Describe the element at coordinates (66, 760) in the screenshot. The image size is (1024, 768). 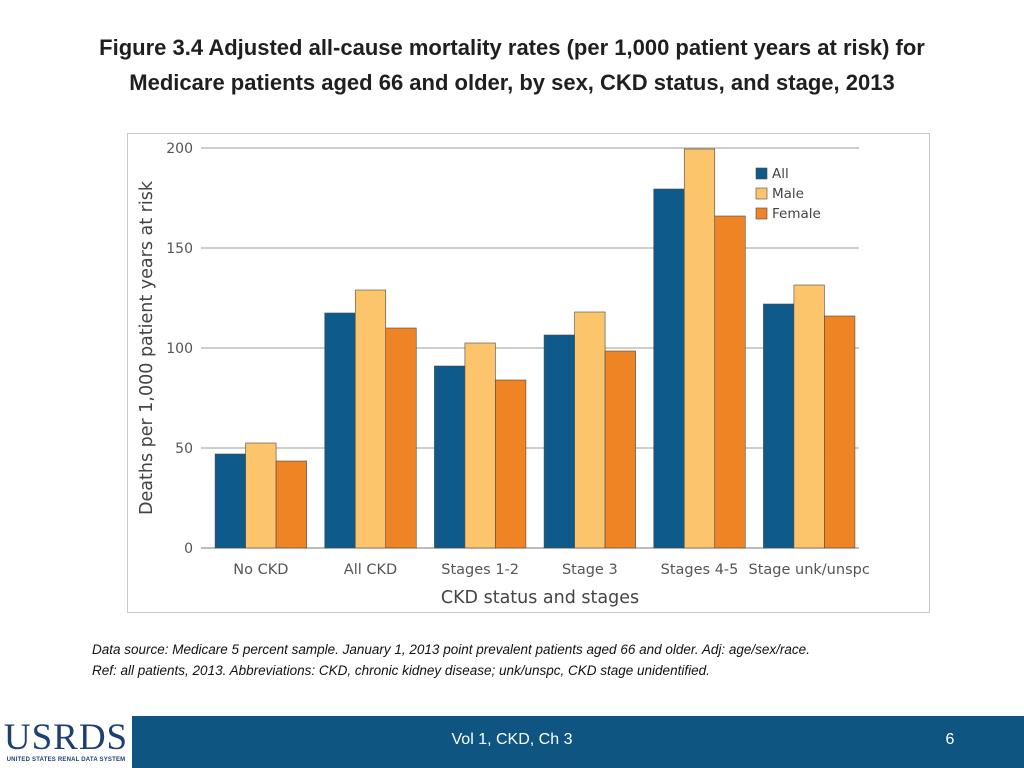
I see `logo-subtitle: UNITED STATES RENAL DATA SYSTEM` at that location.